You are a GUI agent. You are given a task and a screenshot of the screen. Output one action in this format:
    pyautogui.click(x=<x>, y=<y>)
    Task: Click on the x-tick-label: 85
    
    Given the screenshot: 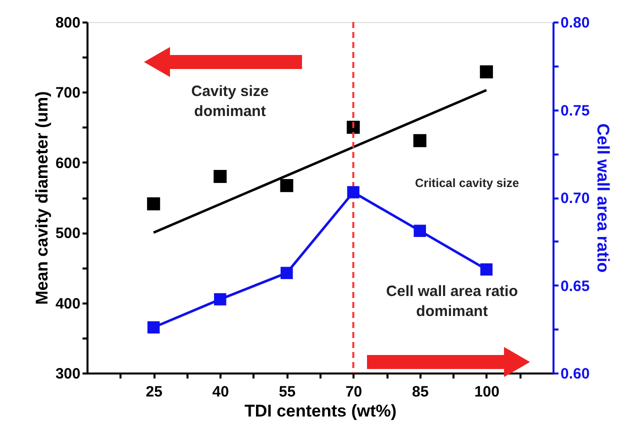 What is the action you would take?
    pyautogui.click(x=420, y=392)
    